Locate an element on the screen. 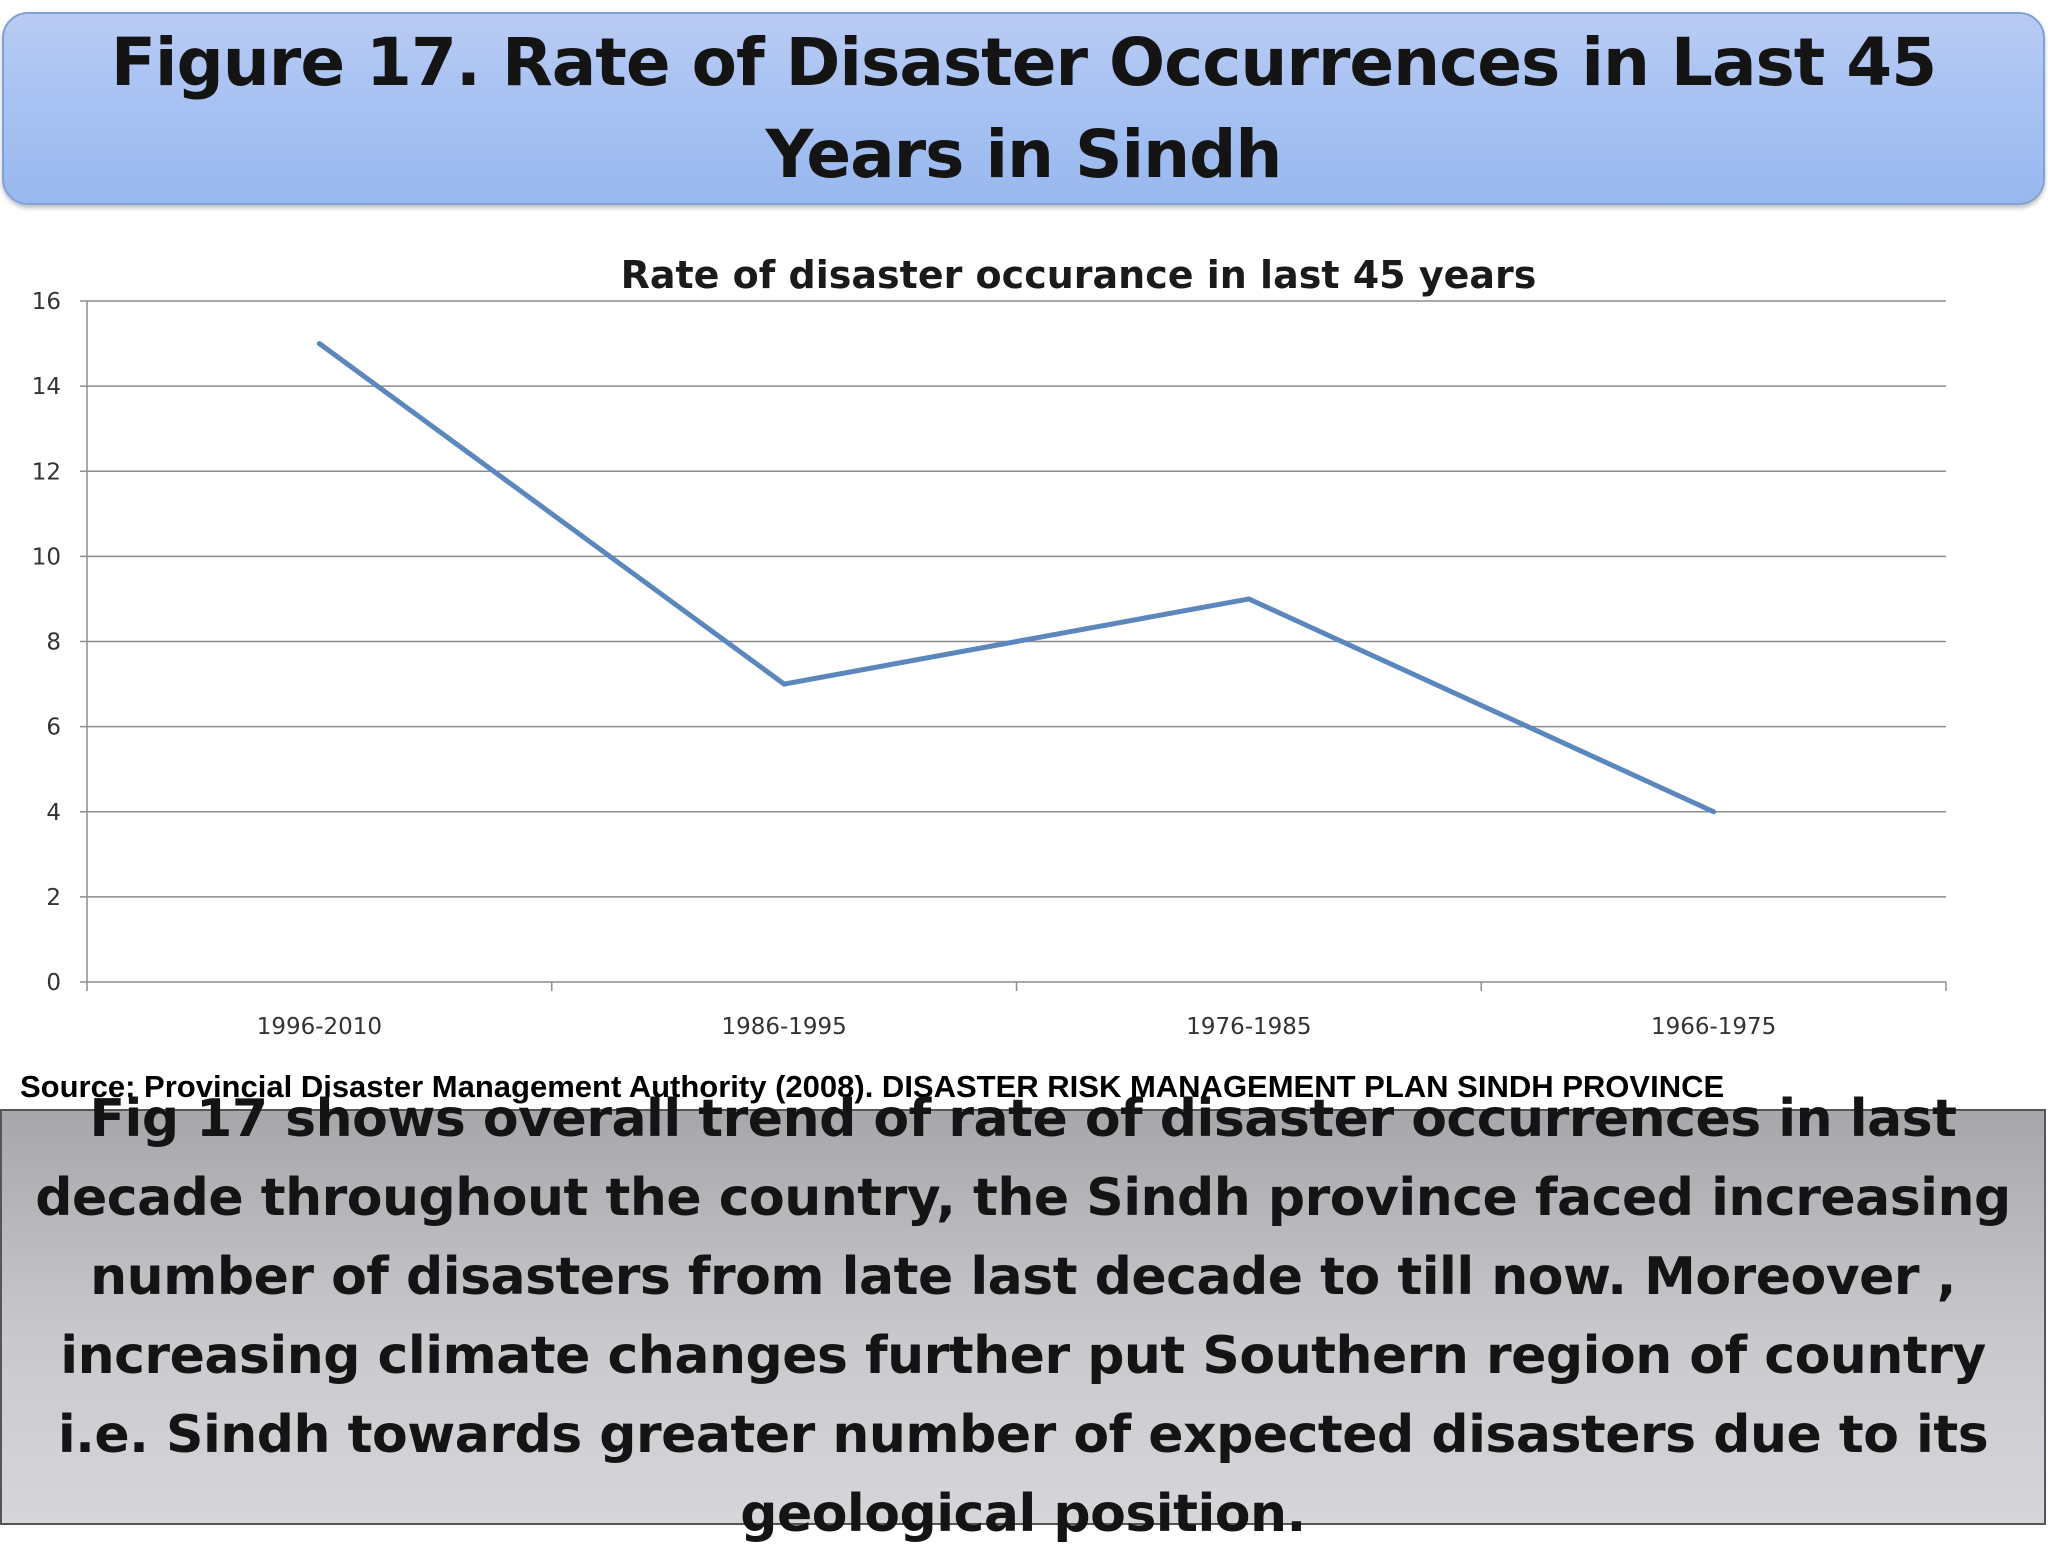 This screenshot has width=2048, height=1554. y-tick-label-16: 16 is located at coordinates (46, 302).